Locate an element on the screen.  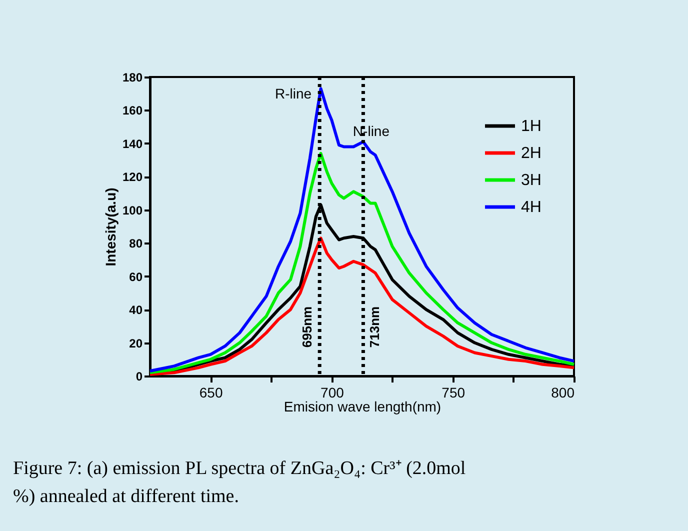
x-tick-label: 750 is located at coordinates (454, 392).